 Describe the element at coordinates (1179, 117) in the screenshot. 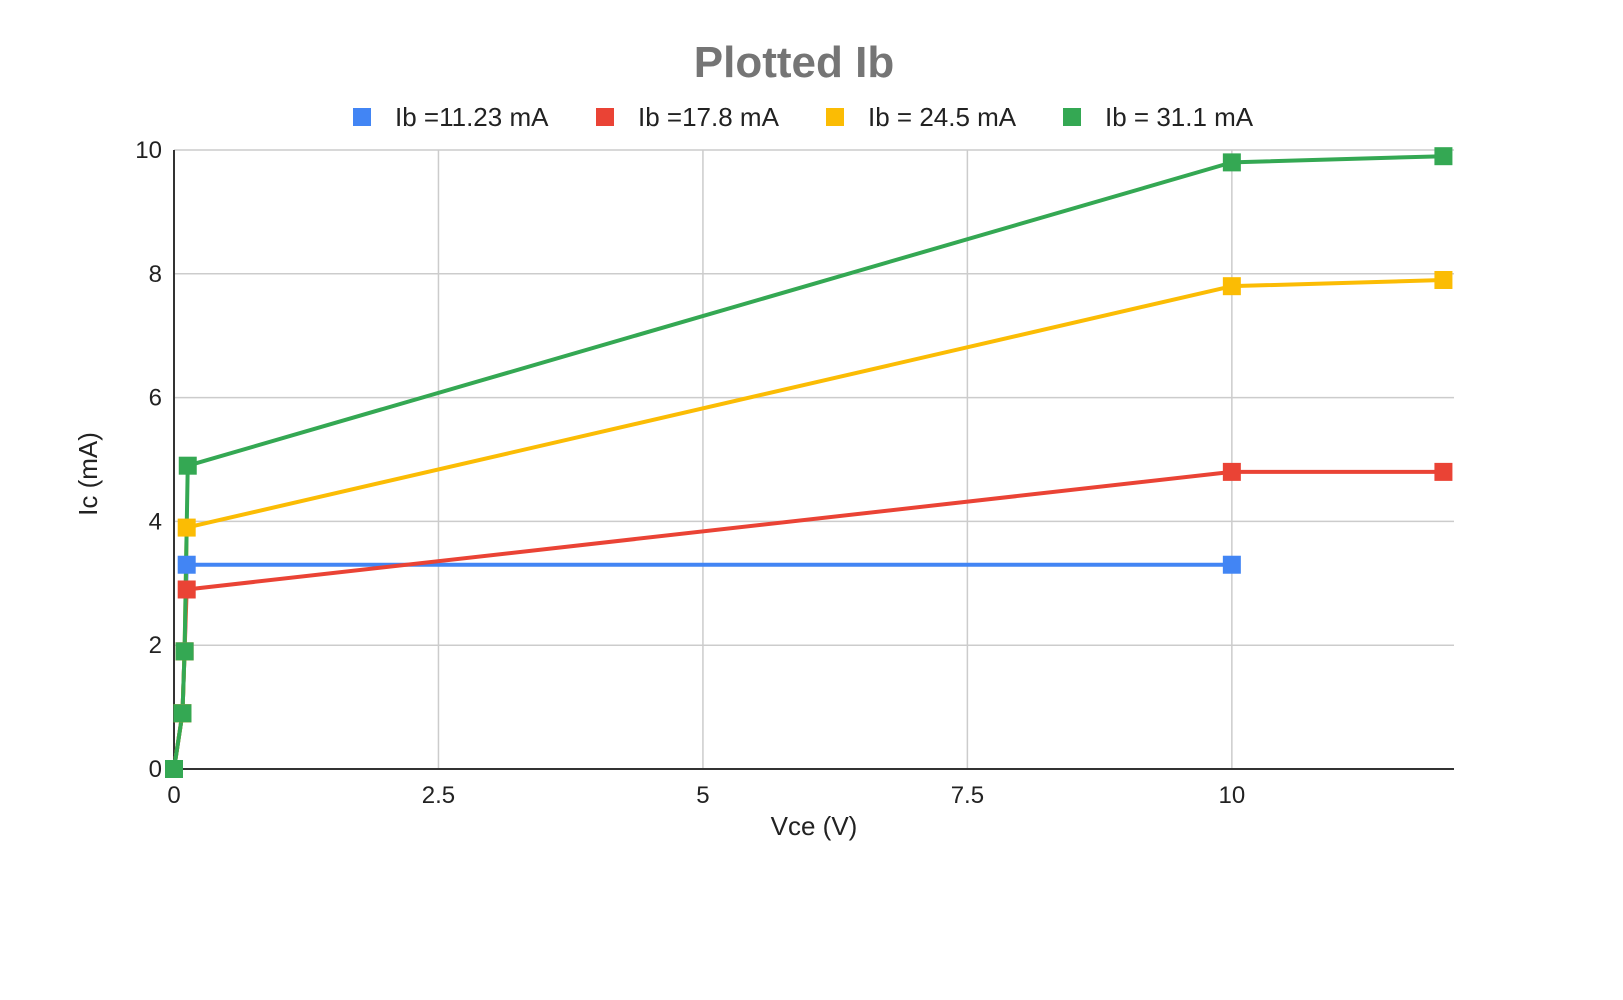

I see `legend-label: Ib = 31.1 mA` at that location.